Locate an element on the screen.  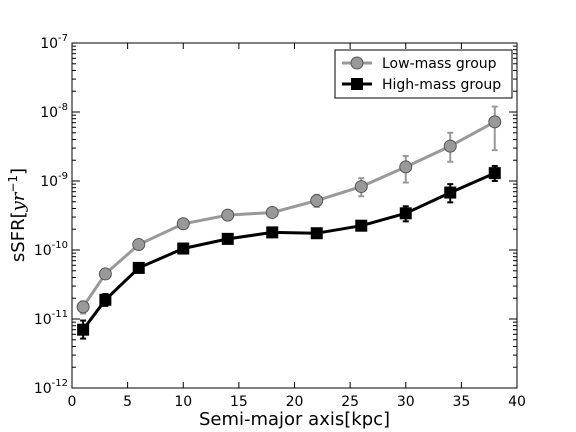
y-axis-label-unit: yr is located at coordinates (18, 201).